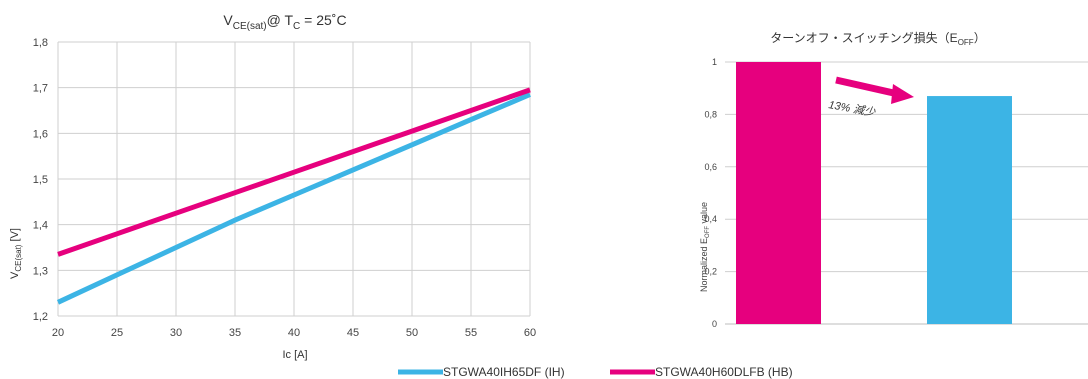  What do you see at coordinates (117, 333) in the screenshot?
I see `line-chart-x-tick-label: 25` at bounding box center [117, 333].